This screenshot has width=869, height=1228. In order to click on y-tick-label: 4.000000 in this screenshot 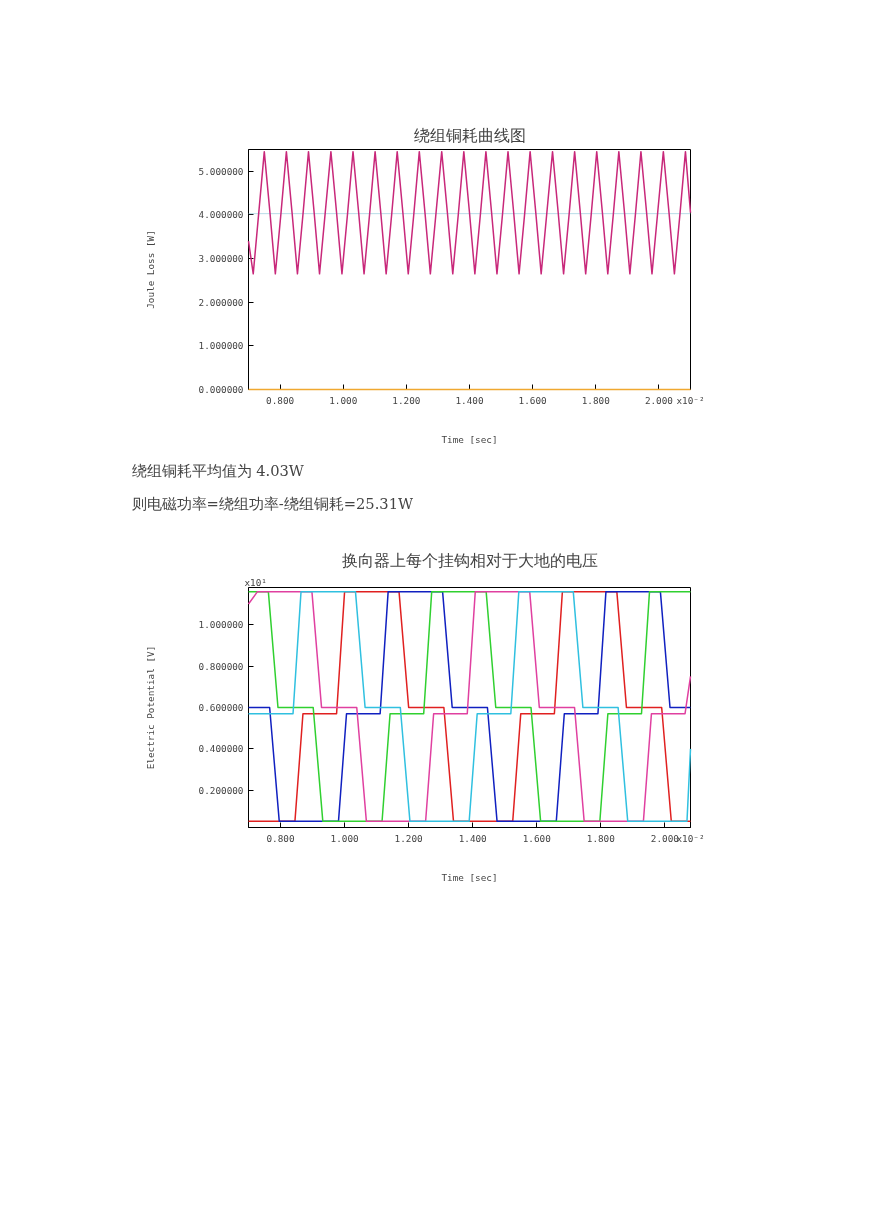, I will do `click(221, 215)`.